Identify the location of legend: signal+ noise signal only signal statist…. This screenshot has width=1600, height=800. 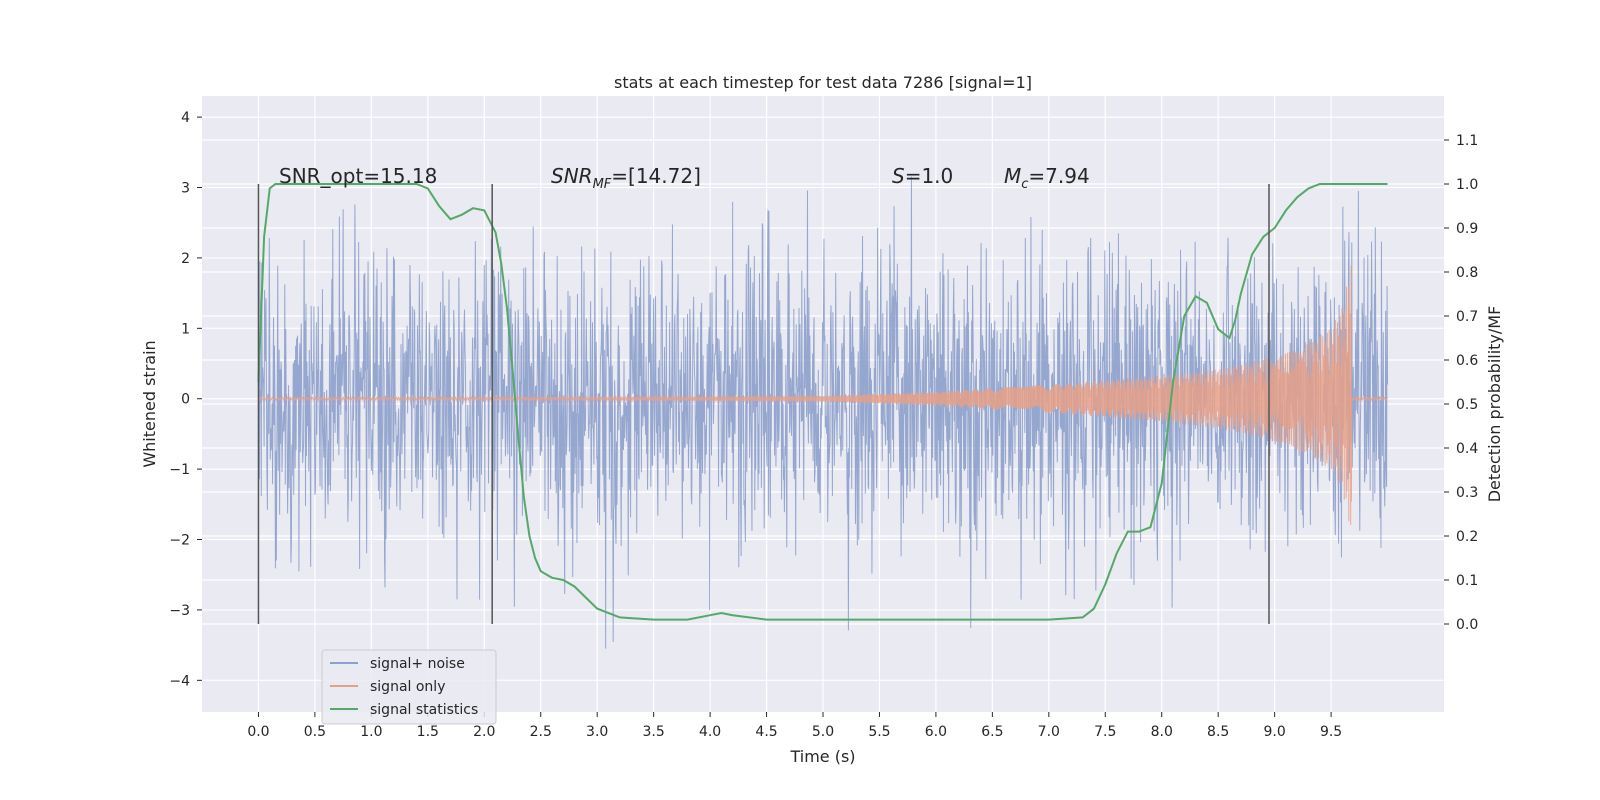
(409, 687).